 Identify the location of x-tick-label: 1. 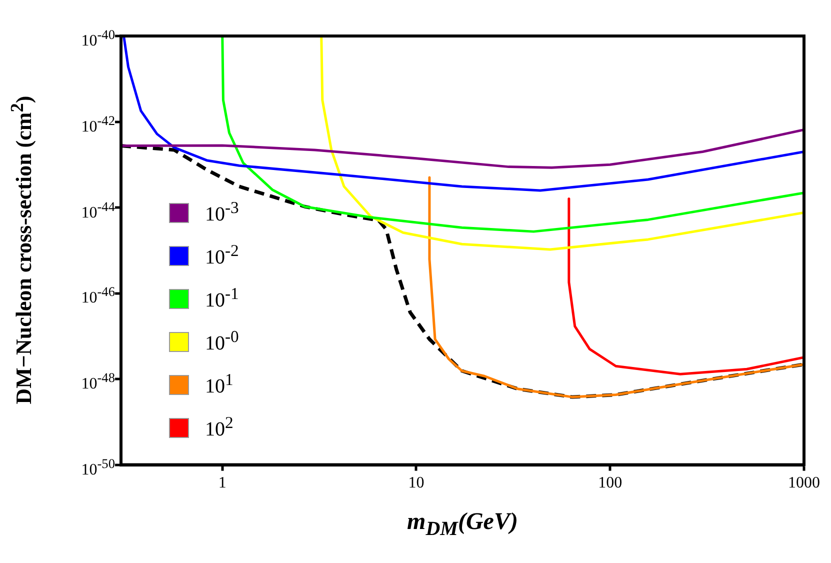
(222, 483).